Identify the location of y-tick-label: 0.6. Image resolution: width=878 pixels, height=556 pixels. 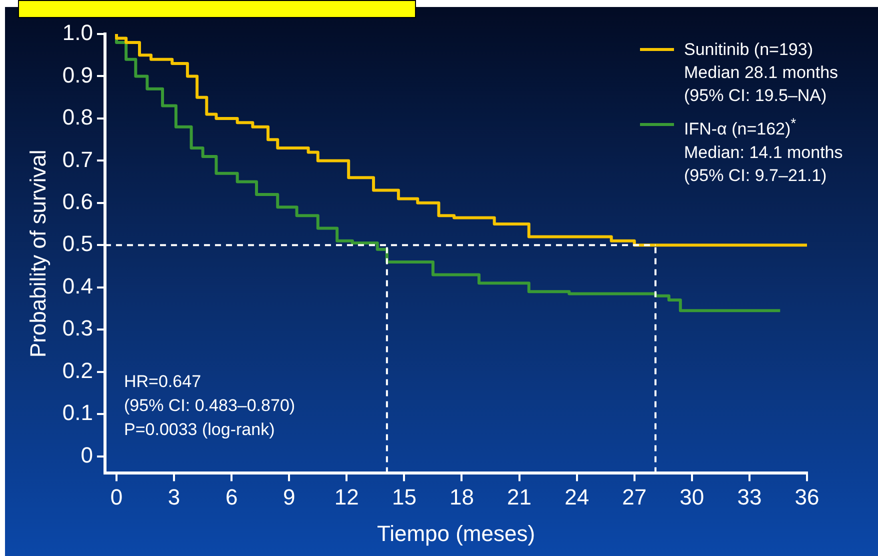
(77, 201).